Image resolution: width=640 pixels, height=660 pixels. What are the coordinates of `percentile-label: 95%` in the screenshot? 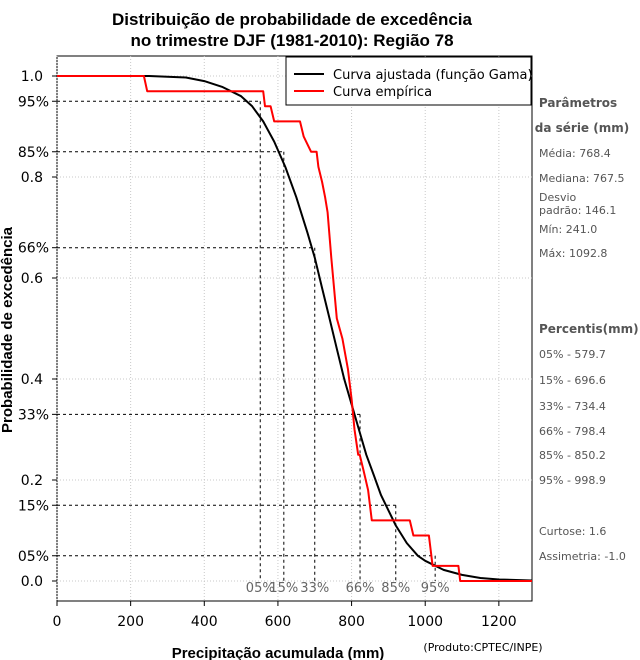 It's located at (435, 588).